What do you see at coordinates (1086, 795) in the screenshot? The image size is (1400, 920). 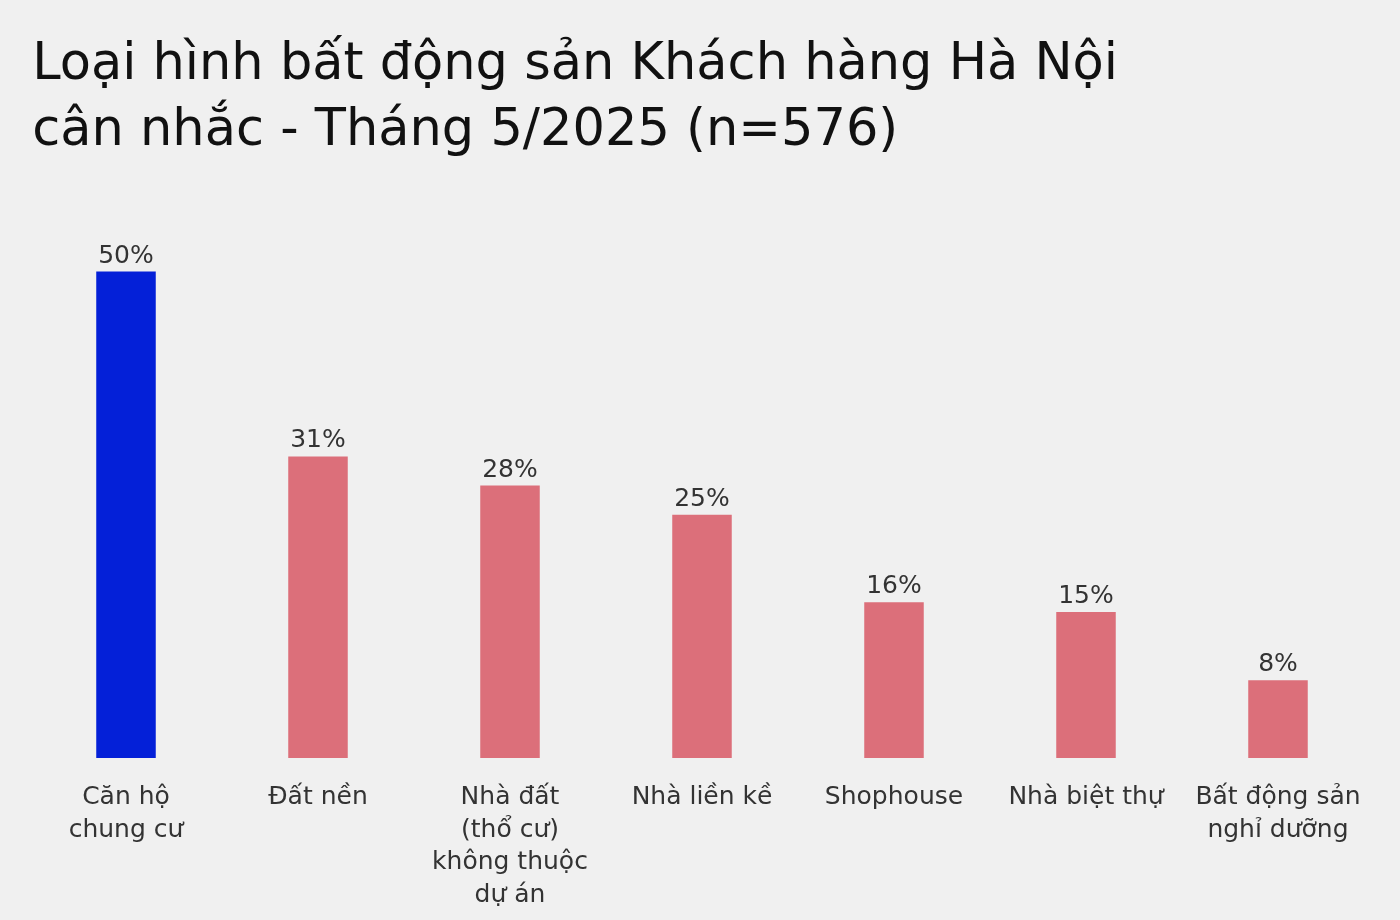 I see `x-tick-label: Nhà biệt thự` at bounding box center [1086, 795].